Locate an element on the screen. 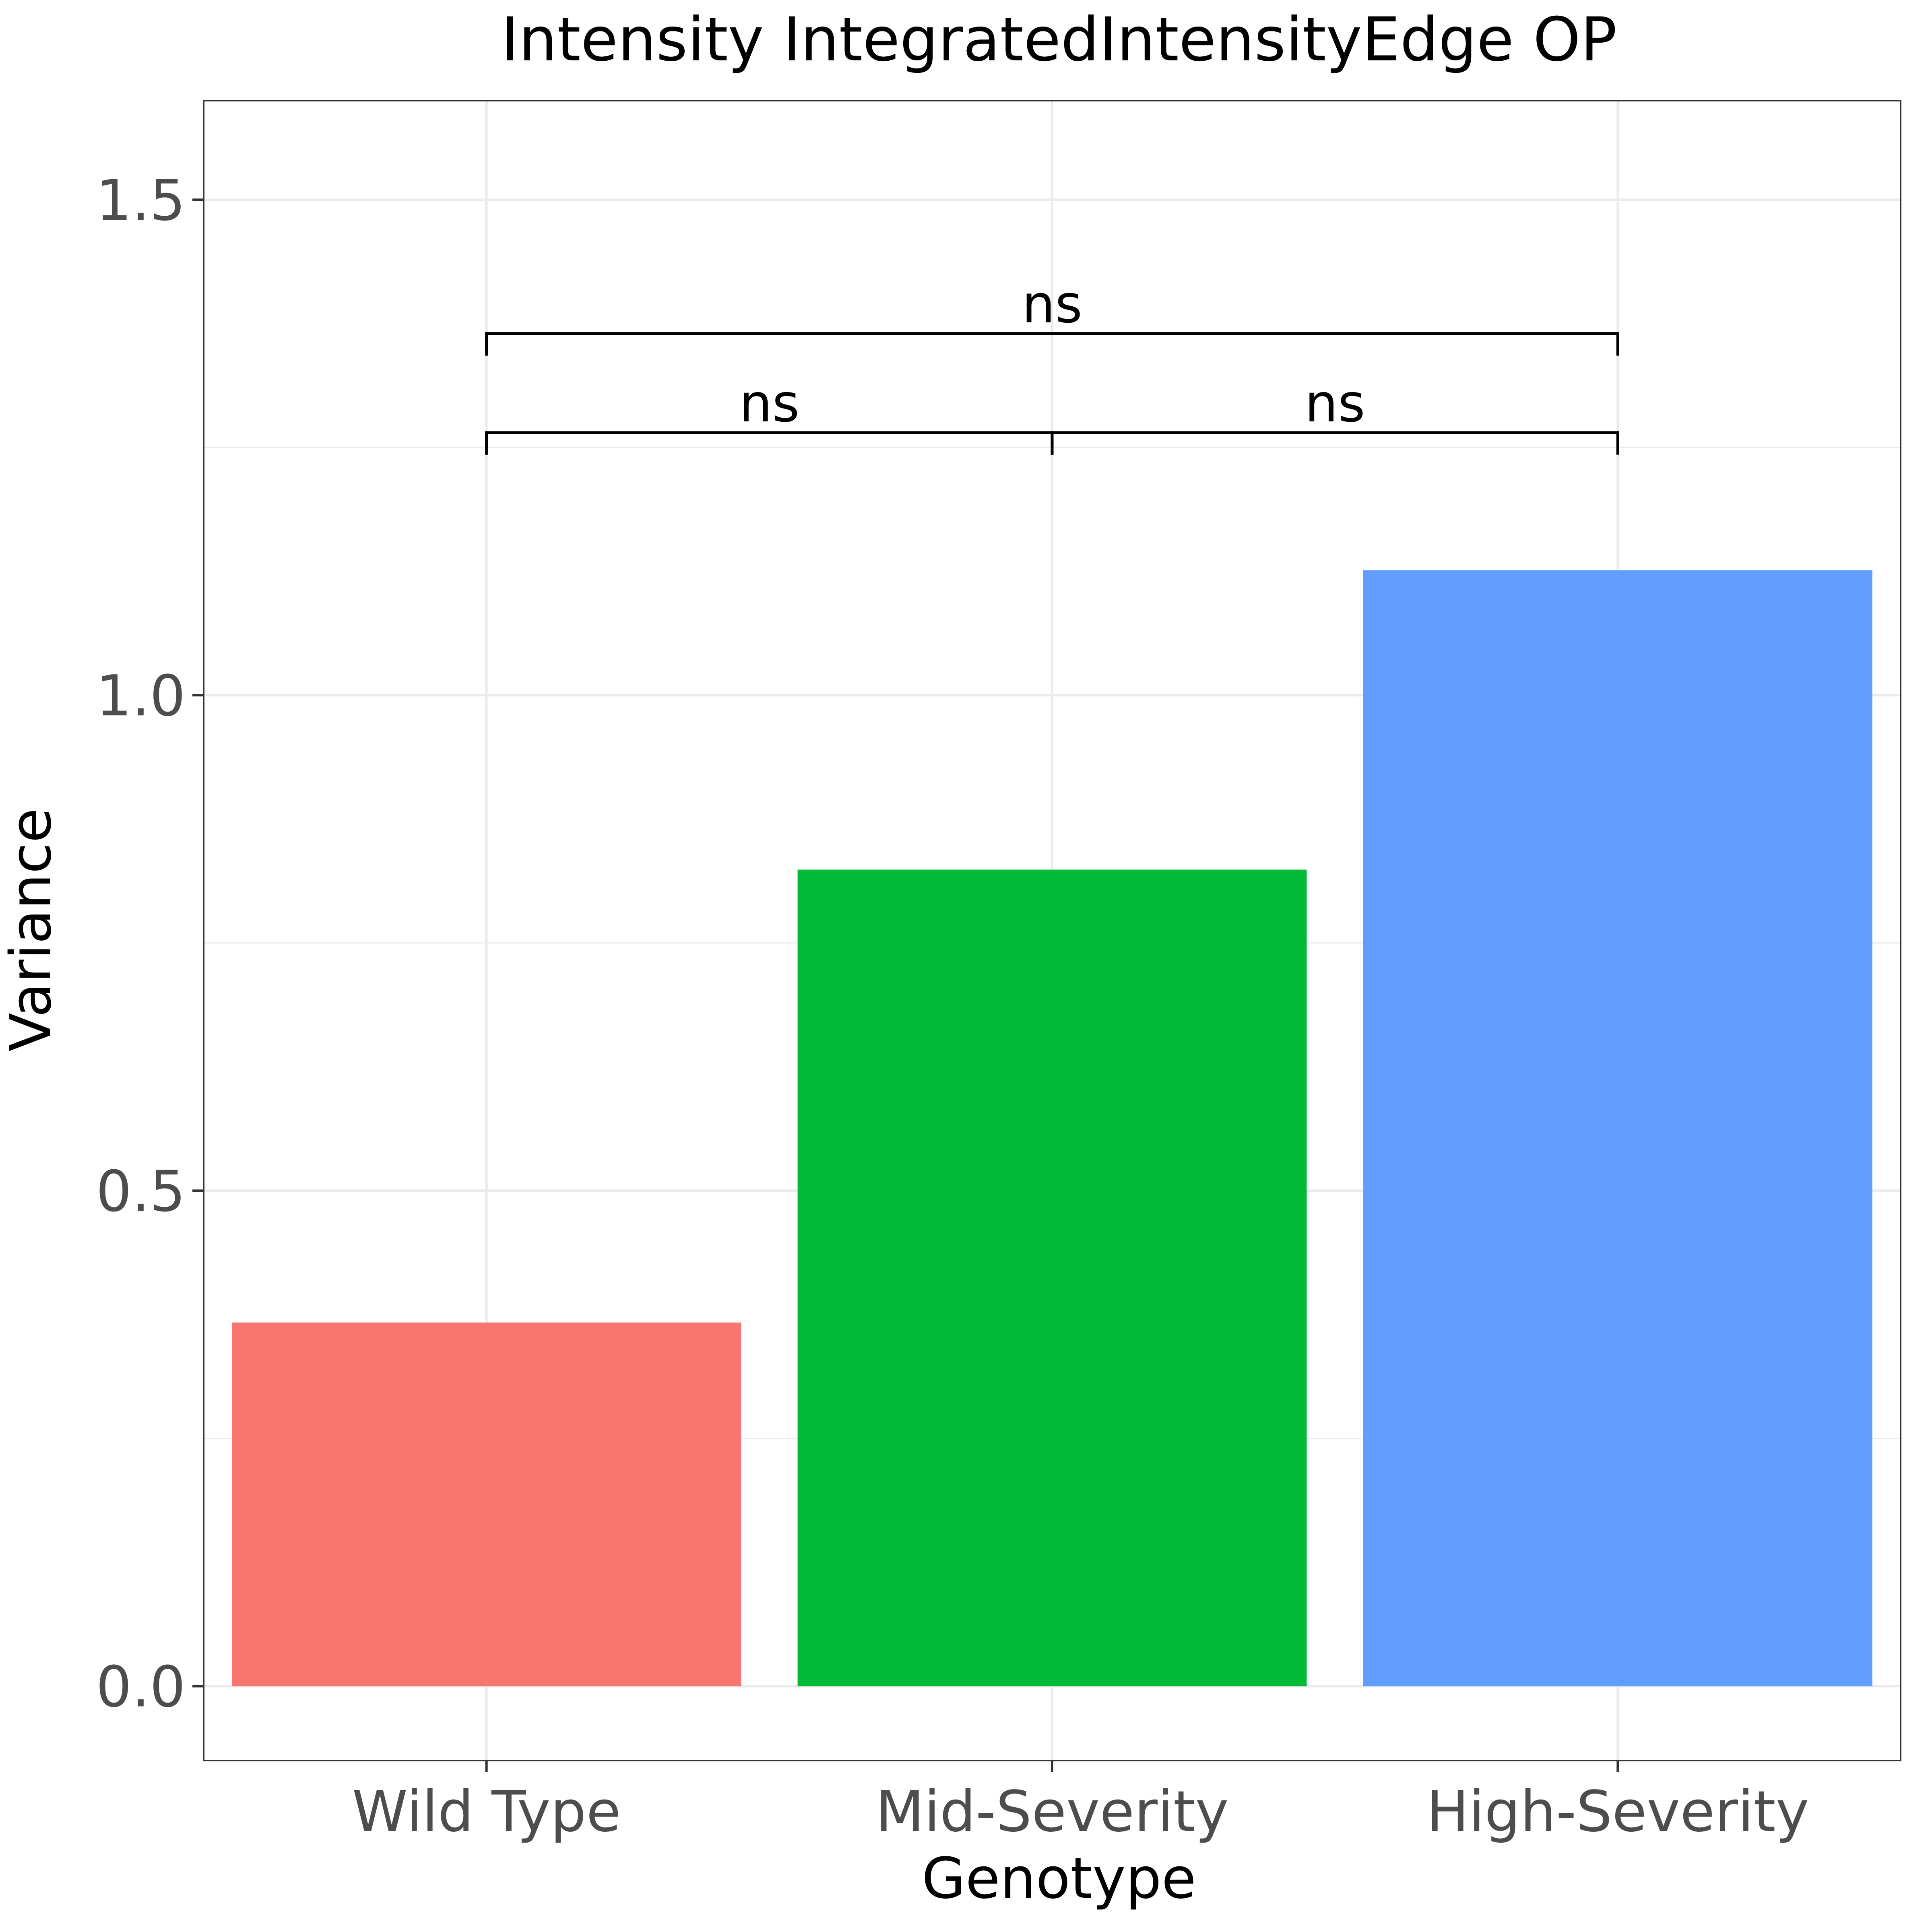  x-axis-title: Genotype is located at coordinates (1059, 1878).